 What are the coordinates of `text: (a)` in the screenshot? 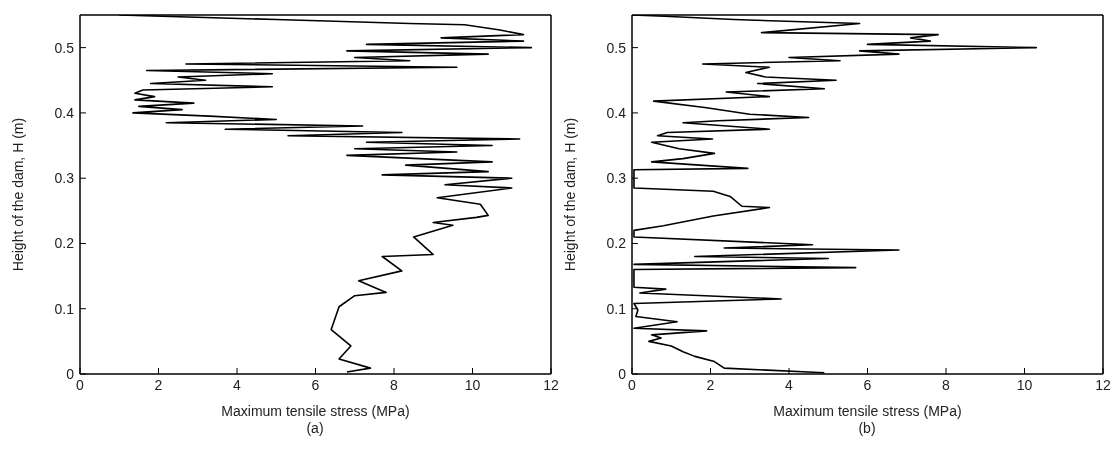 It's located at (315, 428).